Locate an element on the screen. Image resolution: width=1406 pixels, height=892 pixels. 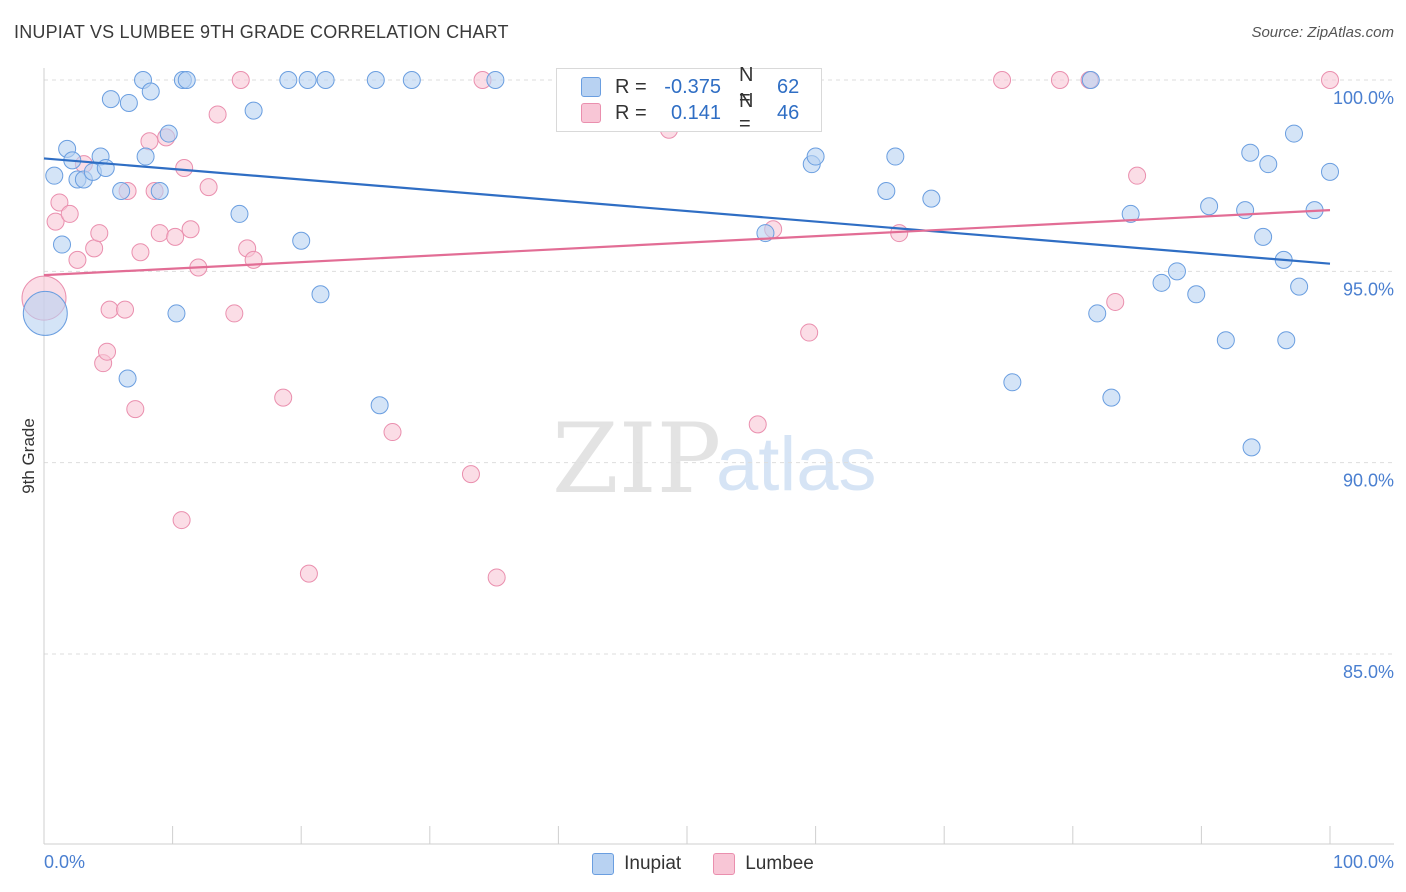
legend-row-inupiat: R = -0.375 N = 62 is located at coordinates (678, 86).